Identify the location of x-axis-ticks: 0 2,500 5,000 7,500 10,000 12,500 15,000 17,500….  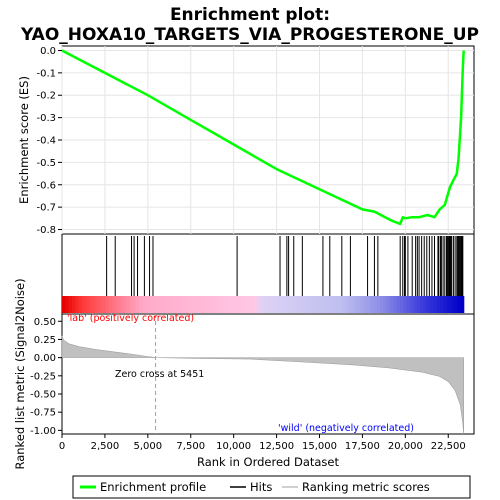
(262, 443).